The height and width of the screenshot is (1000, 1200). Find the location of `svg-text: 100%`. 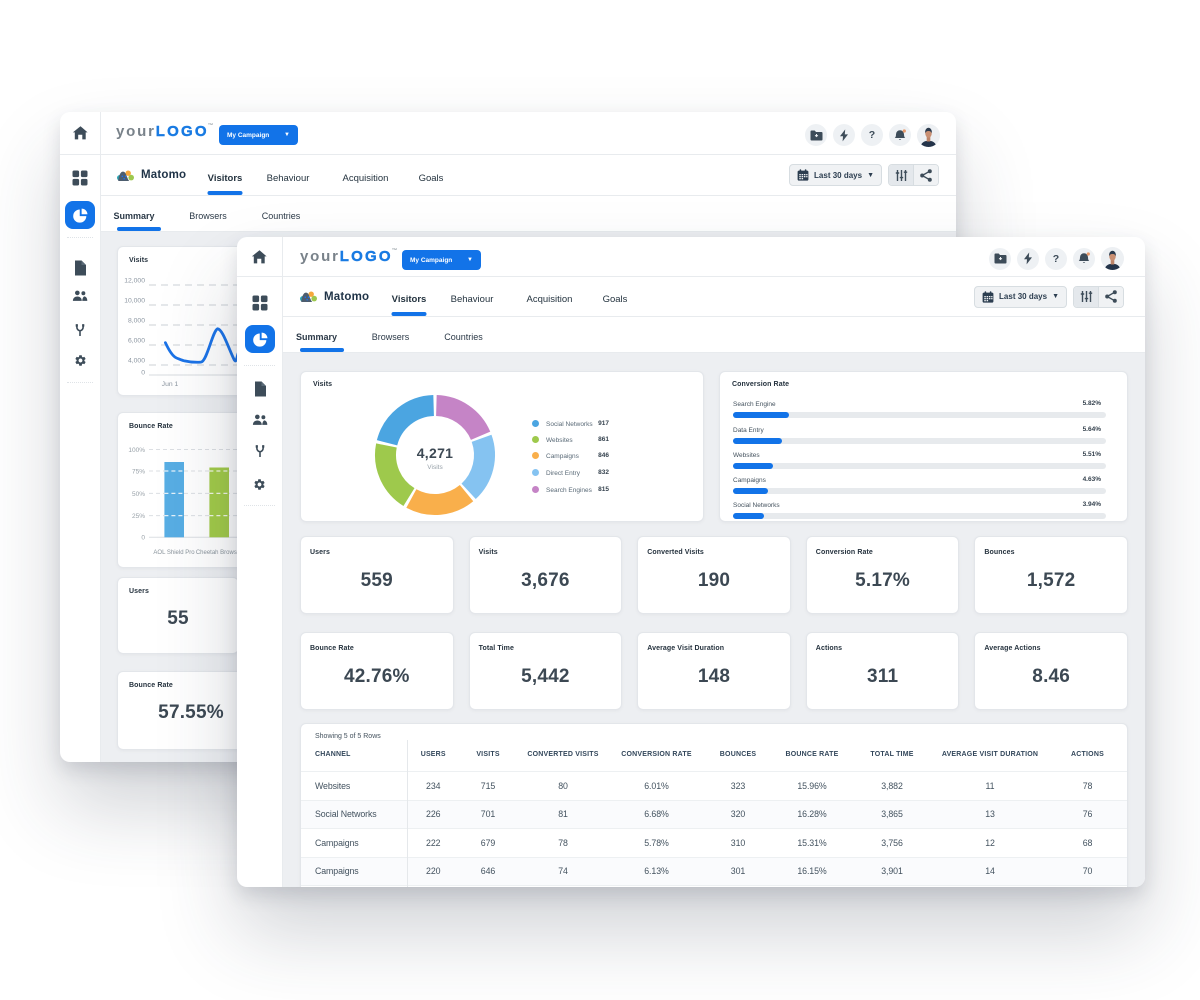

svg-text: 100% is located at coordinates (136, 450).